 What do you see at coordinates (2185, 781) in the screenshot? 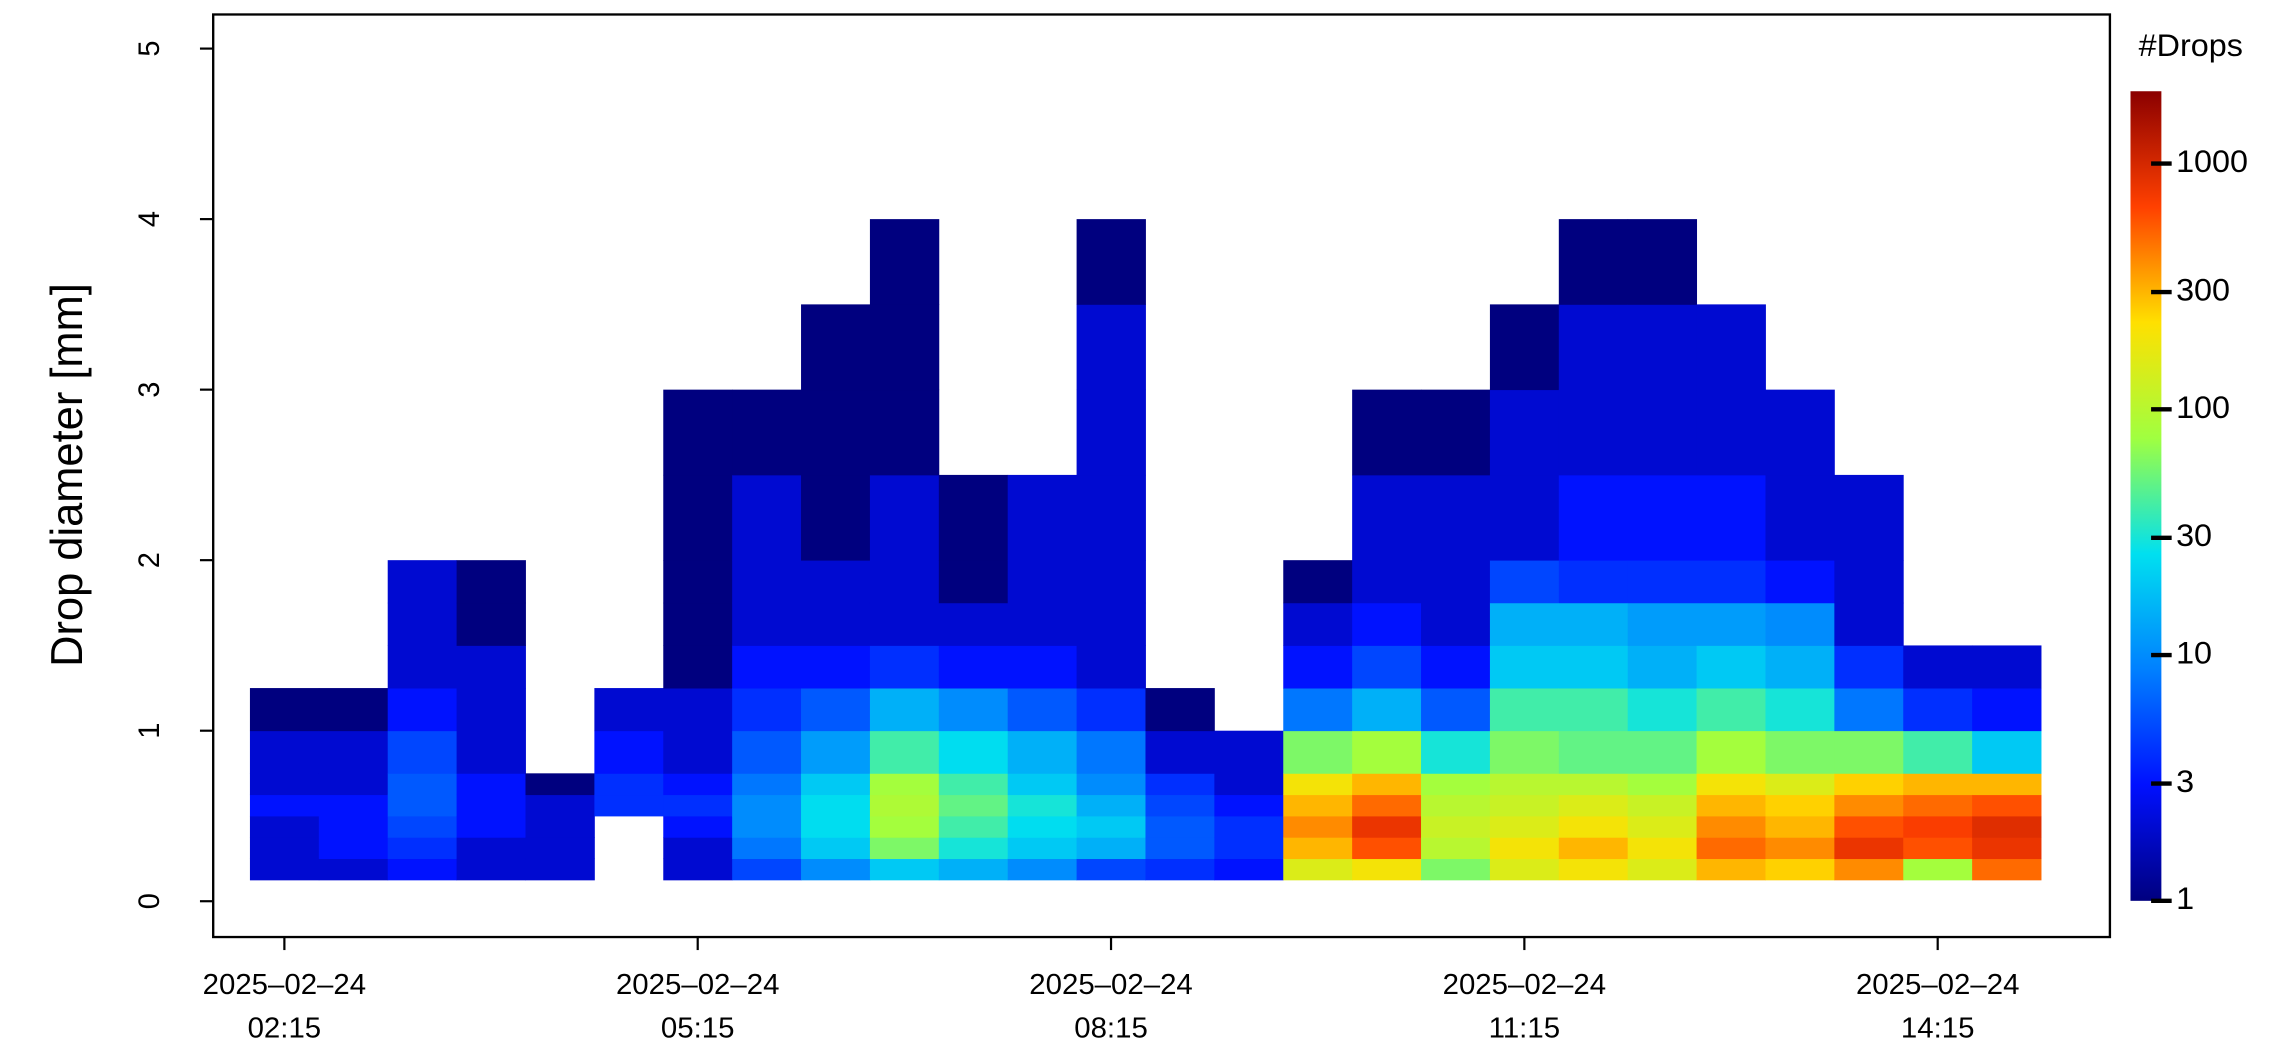
I see `colorbar-tick-label: 3` at bounding box center [2185, 781].